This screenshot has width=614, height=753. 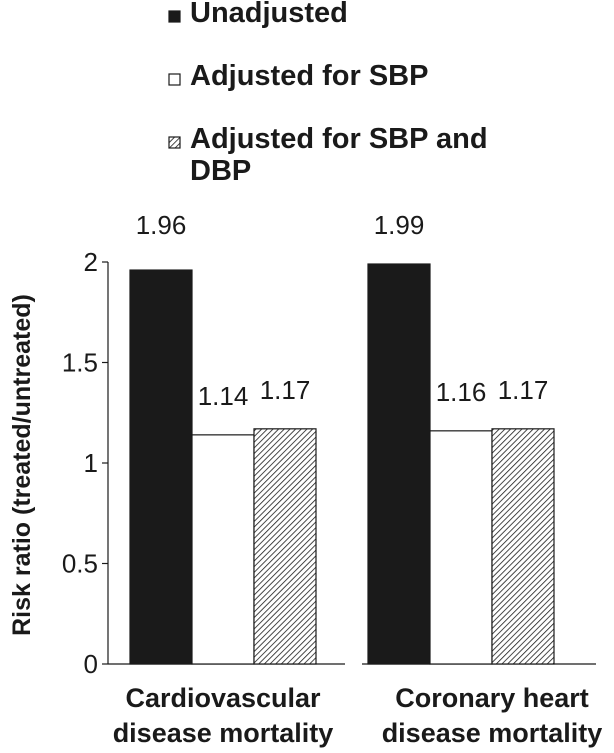 What do you see at coordinates (174, 79) in the screenshot?
I see `legend-swatch-adjusted-for-sbp` at bounding box center [174, 79].